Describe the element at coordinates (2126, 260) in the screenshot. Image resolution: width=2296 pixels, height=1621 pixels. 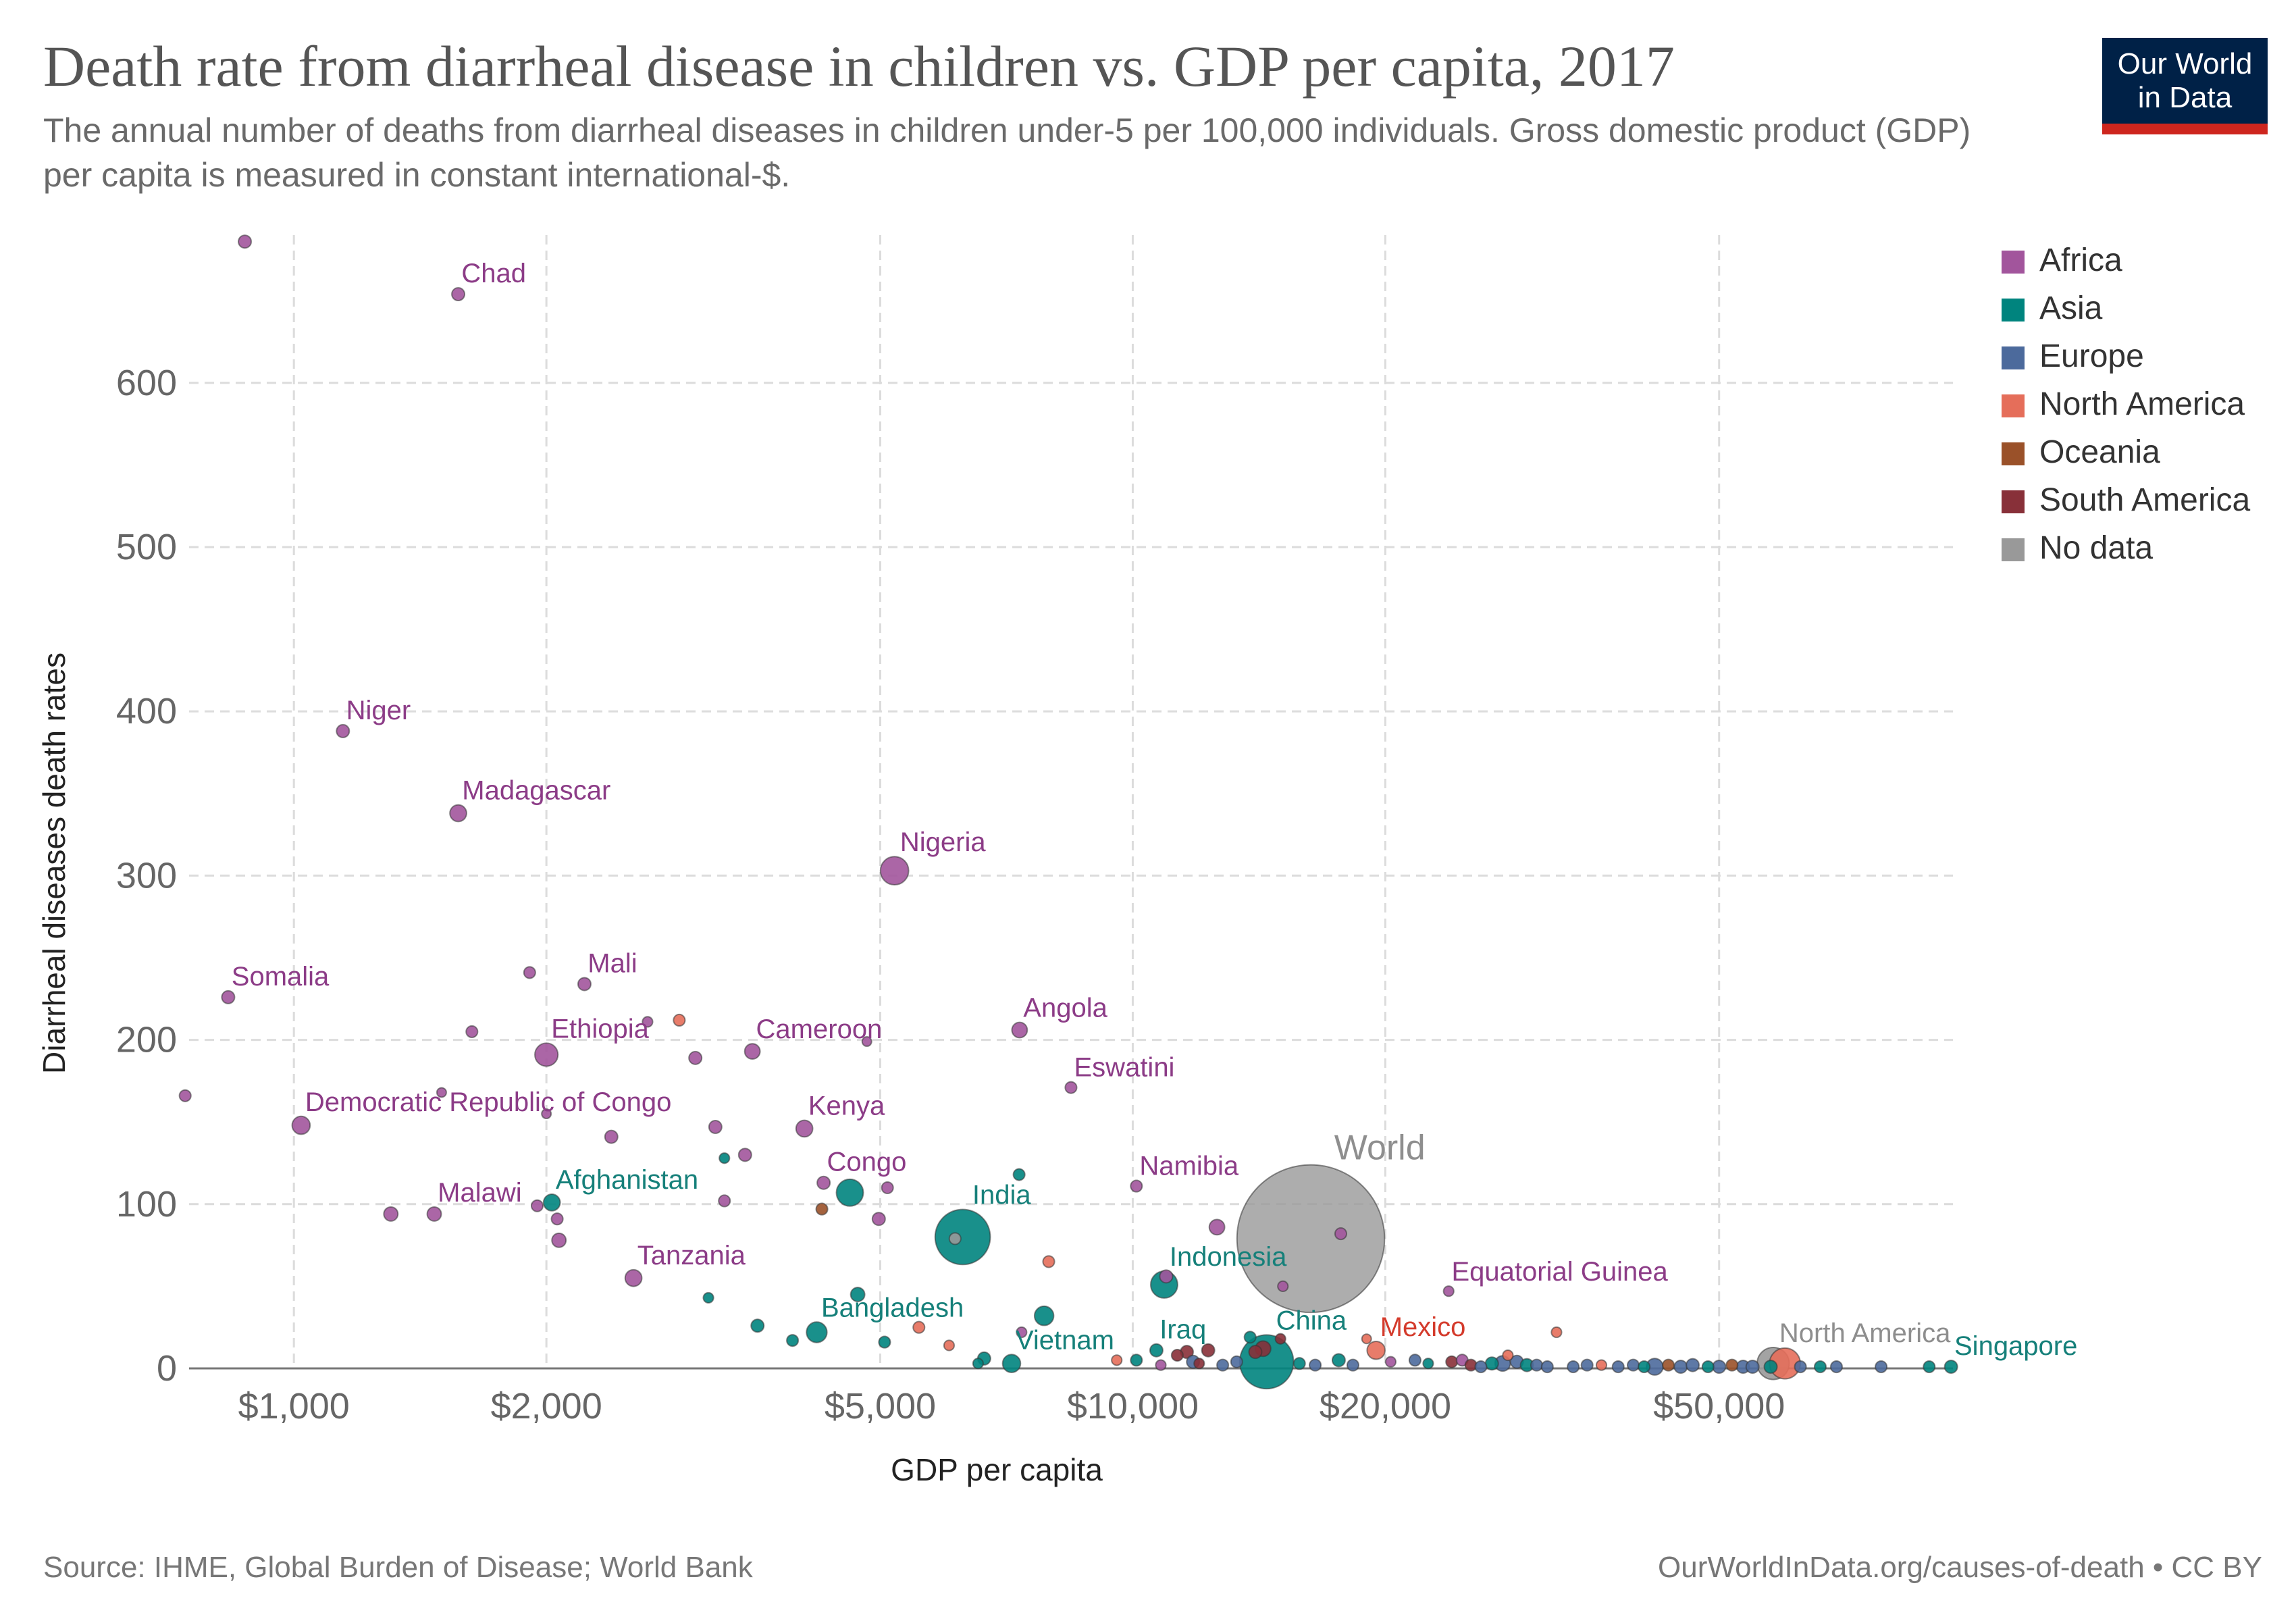
I see `legend-item: Africa` at that location.